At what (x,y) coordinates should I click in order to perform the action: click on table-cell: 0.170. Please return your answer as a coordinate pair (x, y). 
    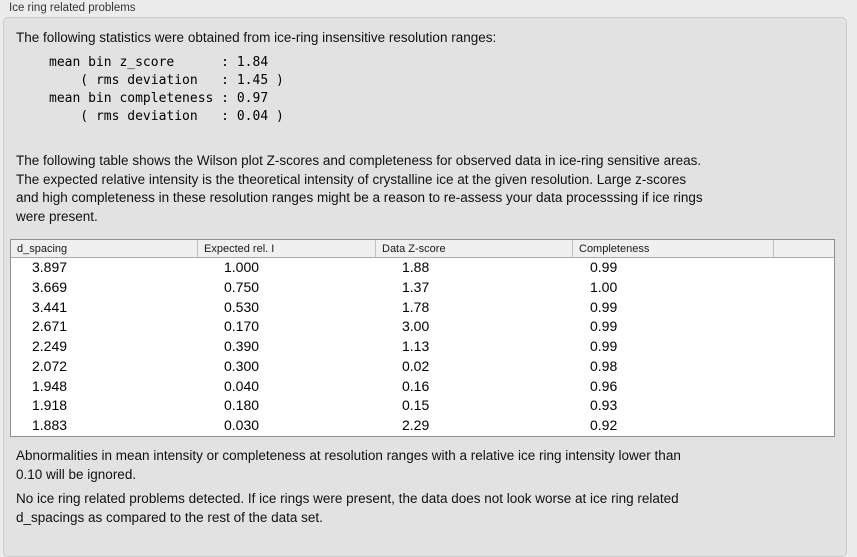
    Looking at the image, I should click on (242, 326).